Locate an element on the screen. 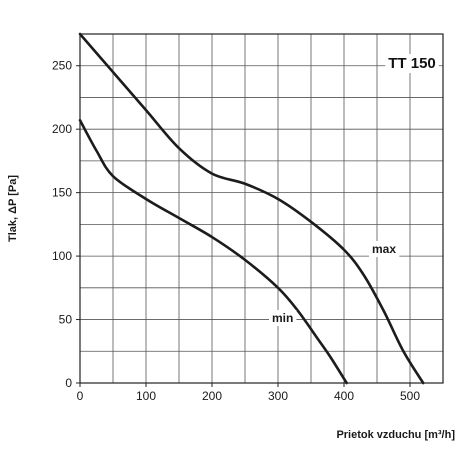 Image resolution: width=470 pixels, height=470 pixels. y-tick-label: 150 is located at coordinates (62, 193).